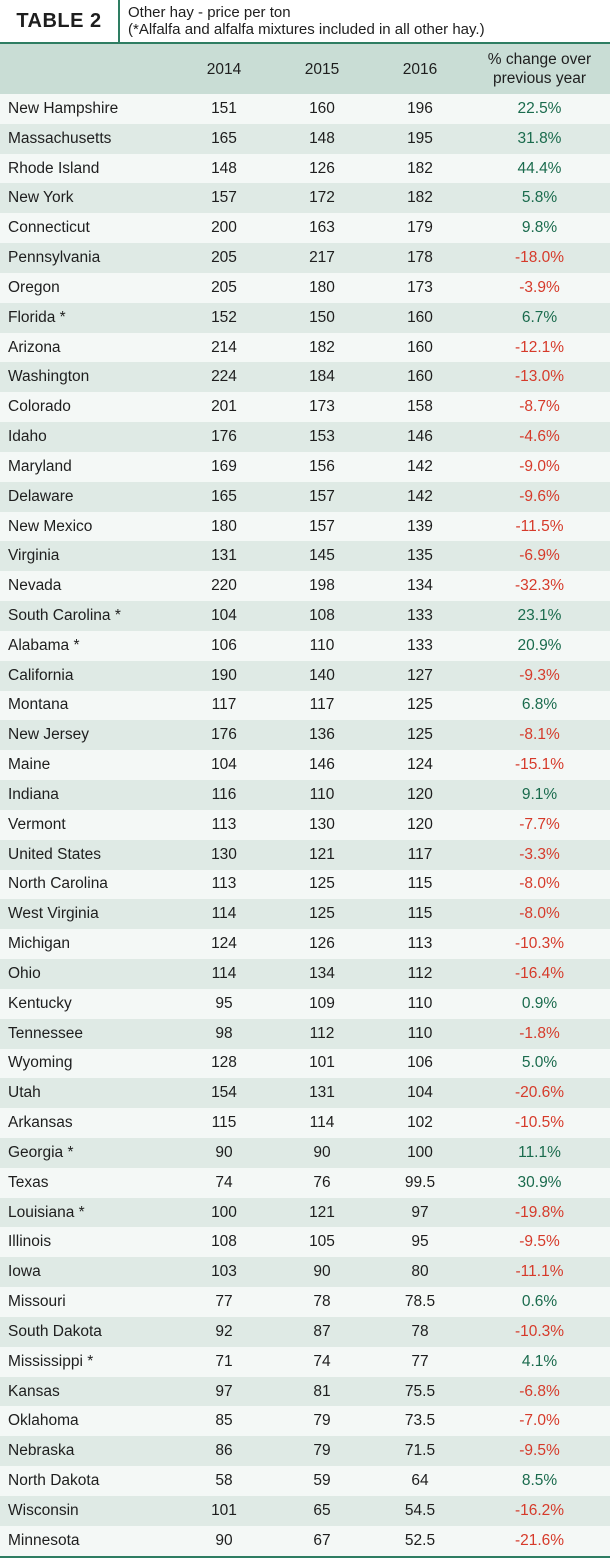 This screenshot has height=1558, width=610. I want to click on value-2014-cell: 100, so click(224, 1212).